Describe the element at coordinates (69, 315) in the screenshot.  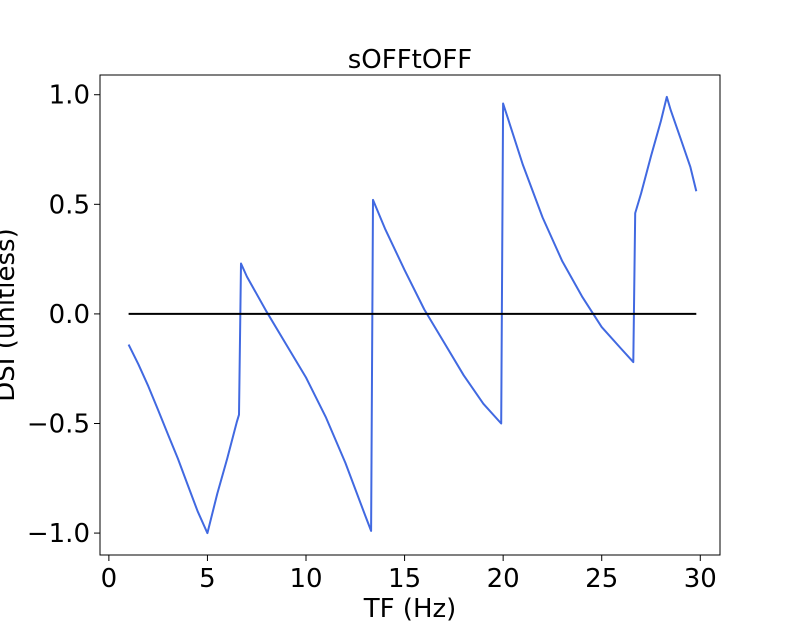
I see `y-tick-label: 0.0` at that location.